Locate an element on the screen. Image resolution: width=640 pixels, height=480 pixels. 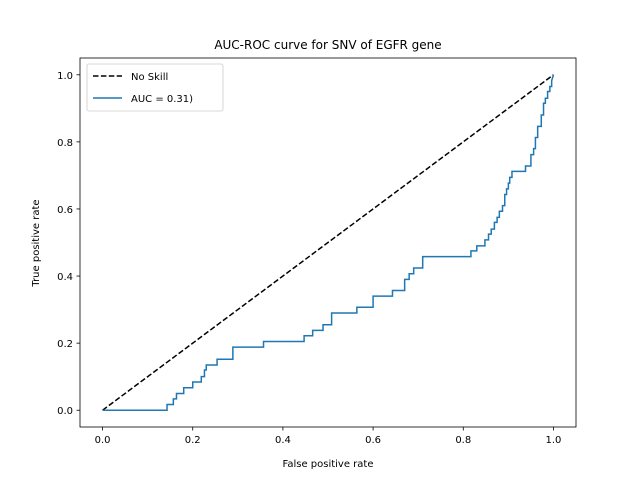
y-tick-label: 1.0 is located at coordinates (65, 76).